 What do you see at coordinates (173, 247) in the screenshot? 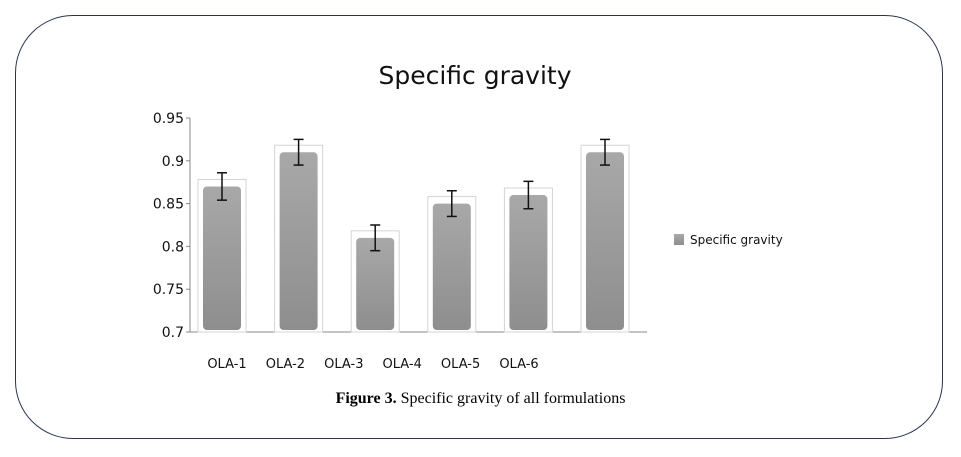
I see `y-tick-label: 0.8` at bounding box center [173, 247].